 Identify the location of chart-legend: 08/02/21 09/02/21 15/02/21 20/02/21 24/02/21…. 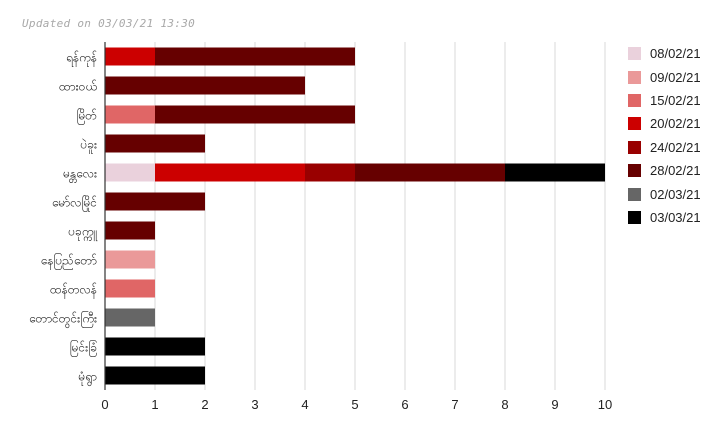
(664, 135).